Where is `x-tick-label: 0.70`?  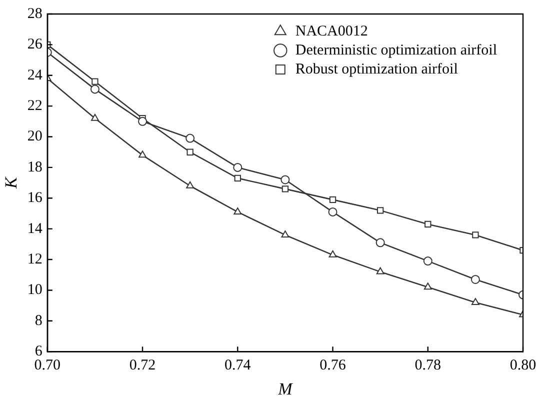
x-tick-label: 0.70 is located at coordinates (47, 366).